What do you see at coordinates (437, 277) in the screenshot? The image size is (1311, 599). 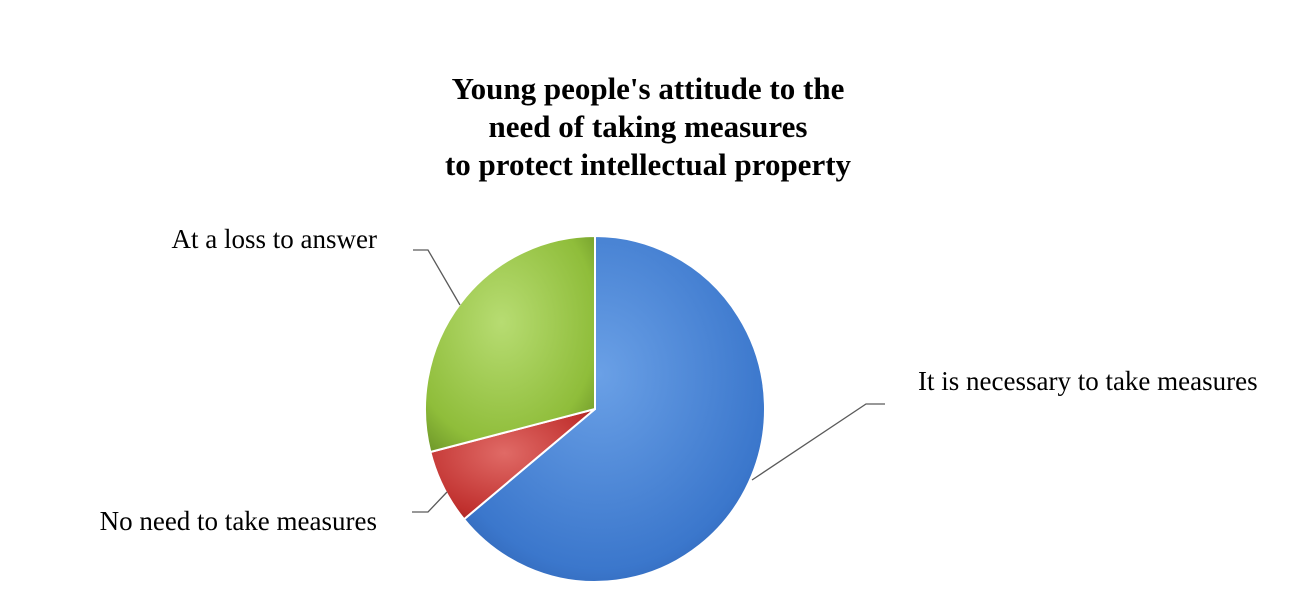 I see `leader-line-at-a-loss` at bounding box center [437, 277].